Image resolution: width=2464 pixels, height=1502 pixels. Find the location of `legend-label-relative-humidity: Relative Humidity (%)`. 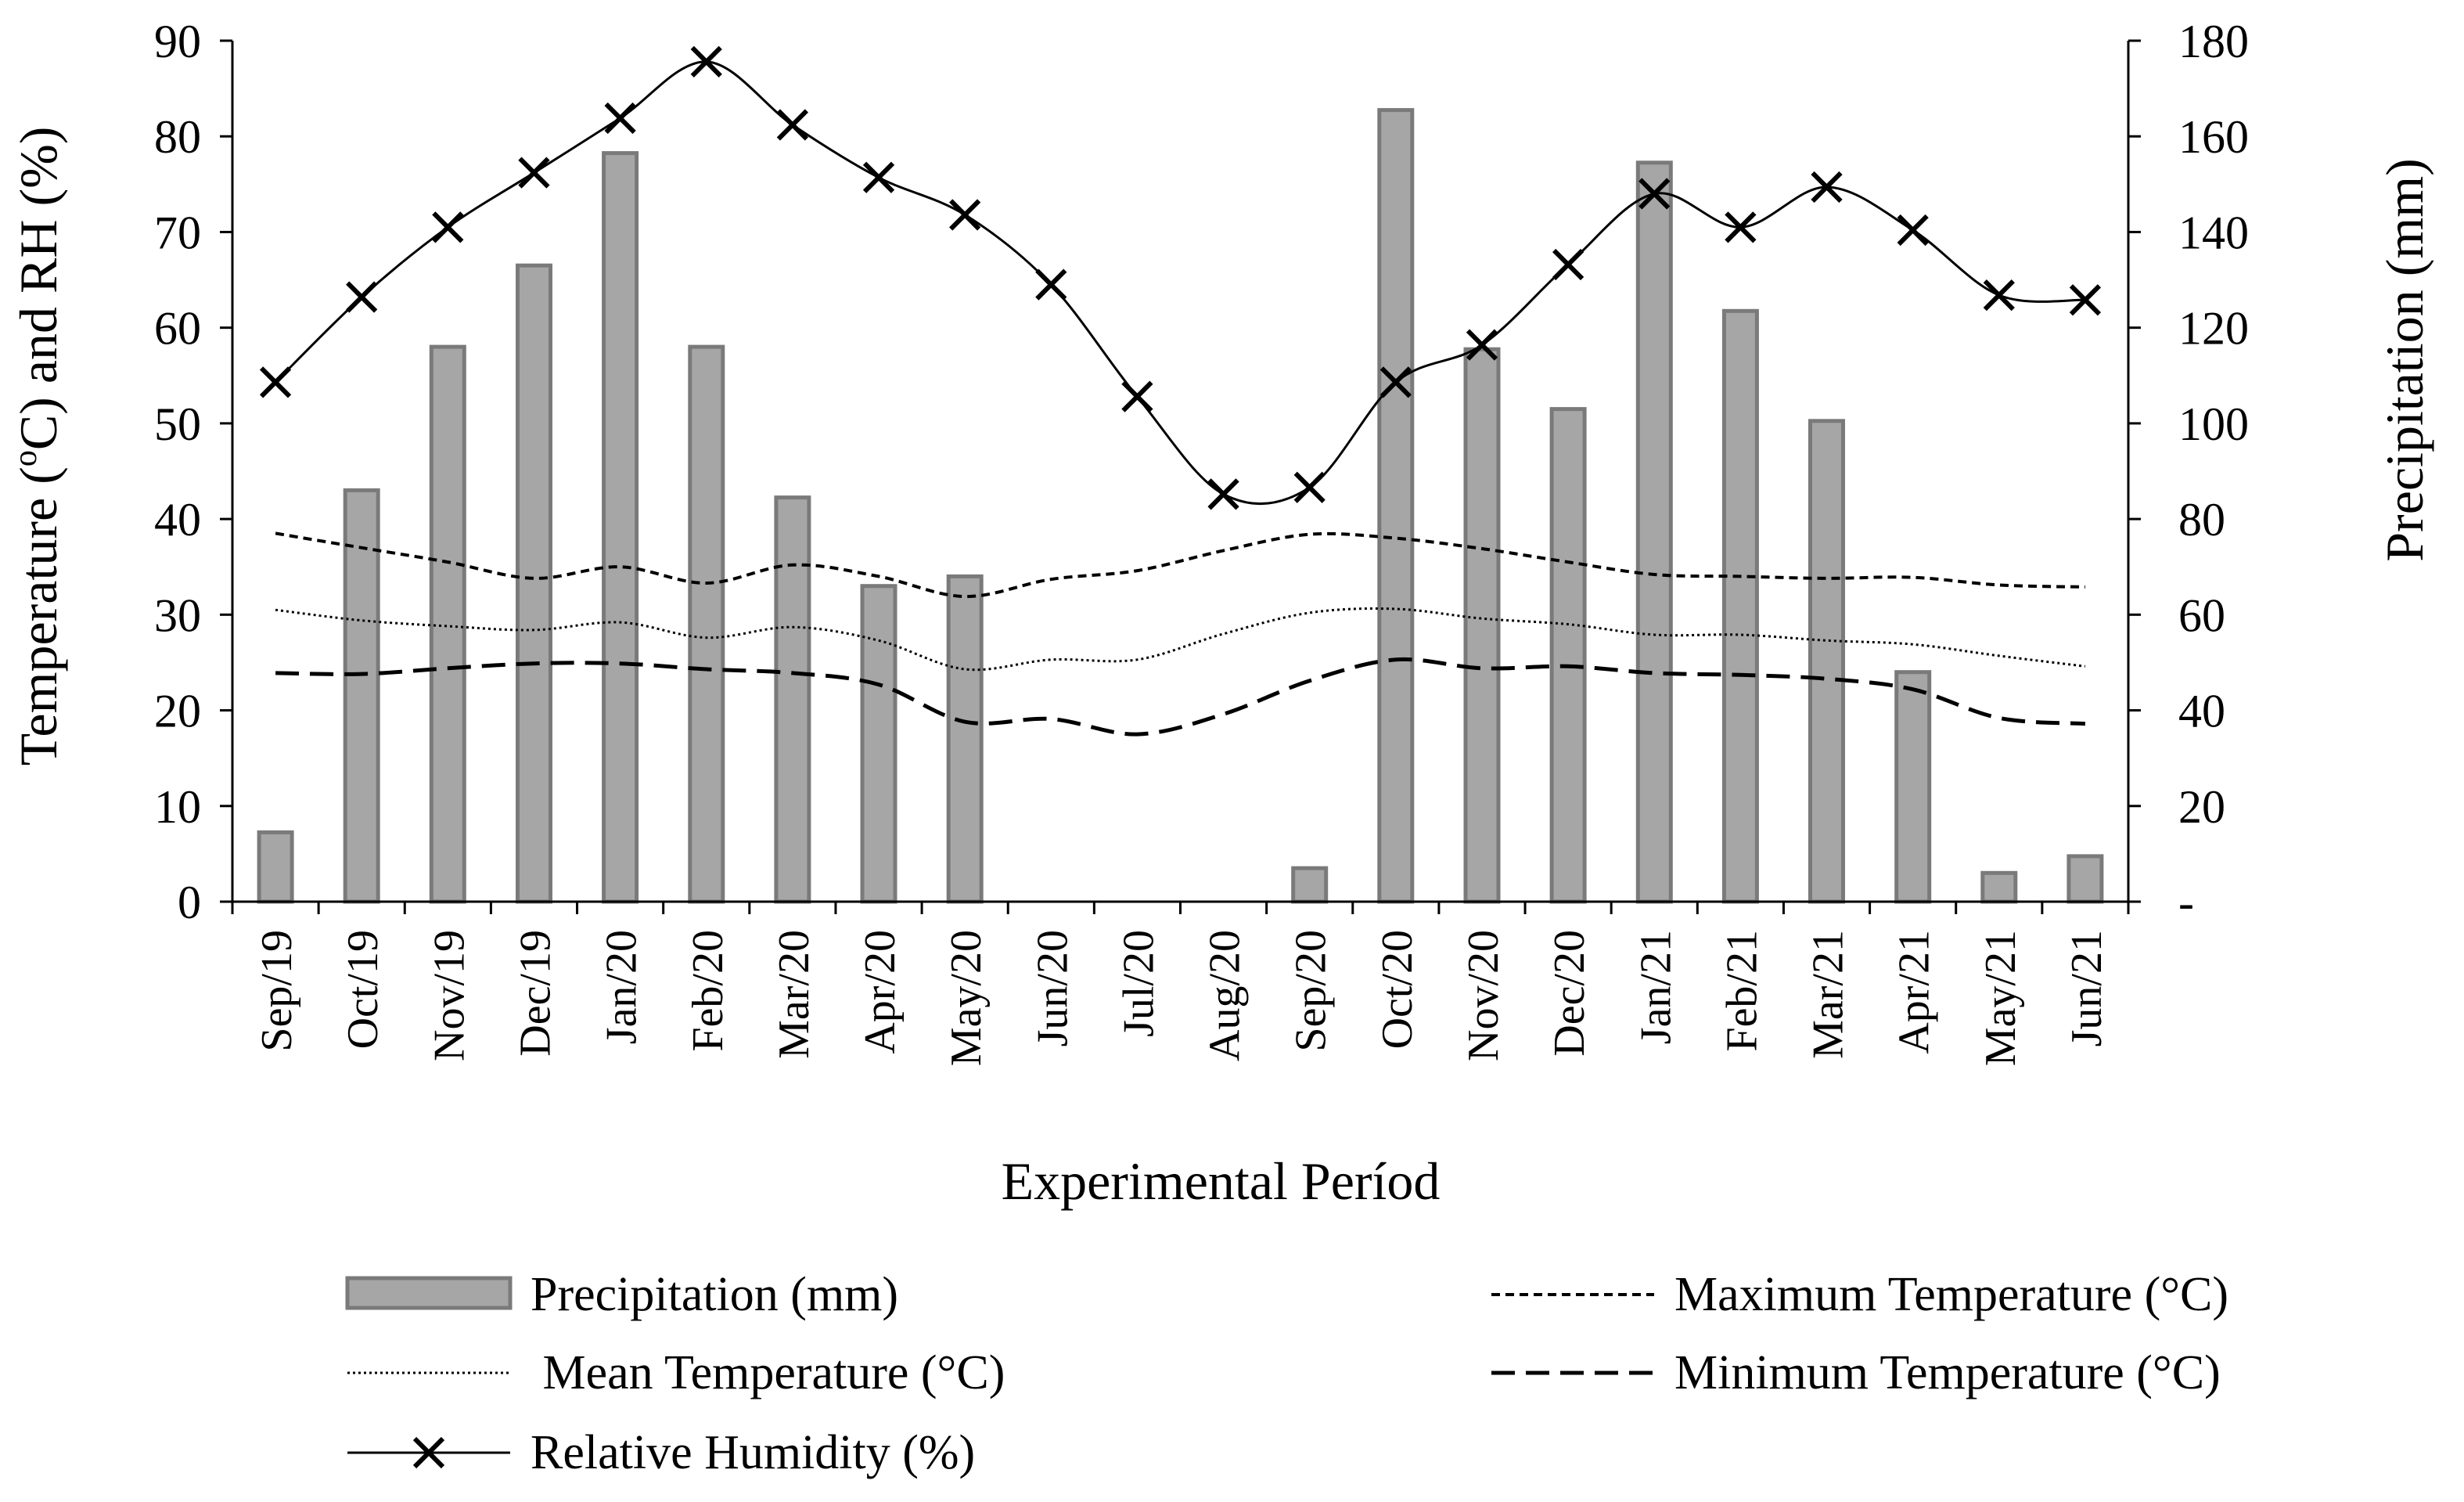

legend-label-relative-humidity: Relative Humidity (%) is located at coordinates (753, 1452).